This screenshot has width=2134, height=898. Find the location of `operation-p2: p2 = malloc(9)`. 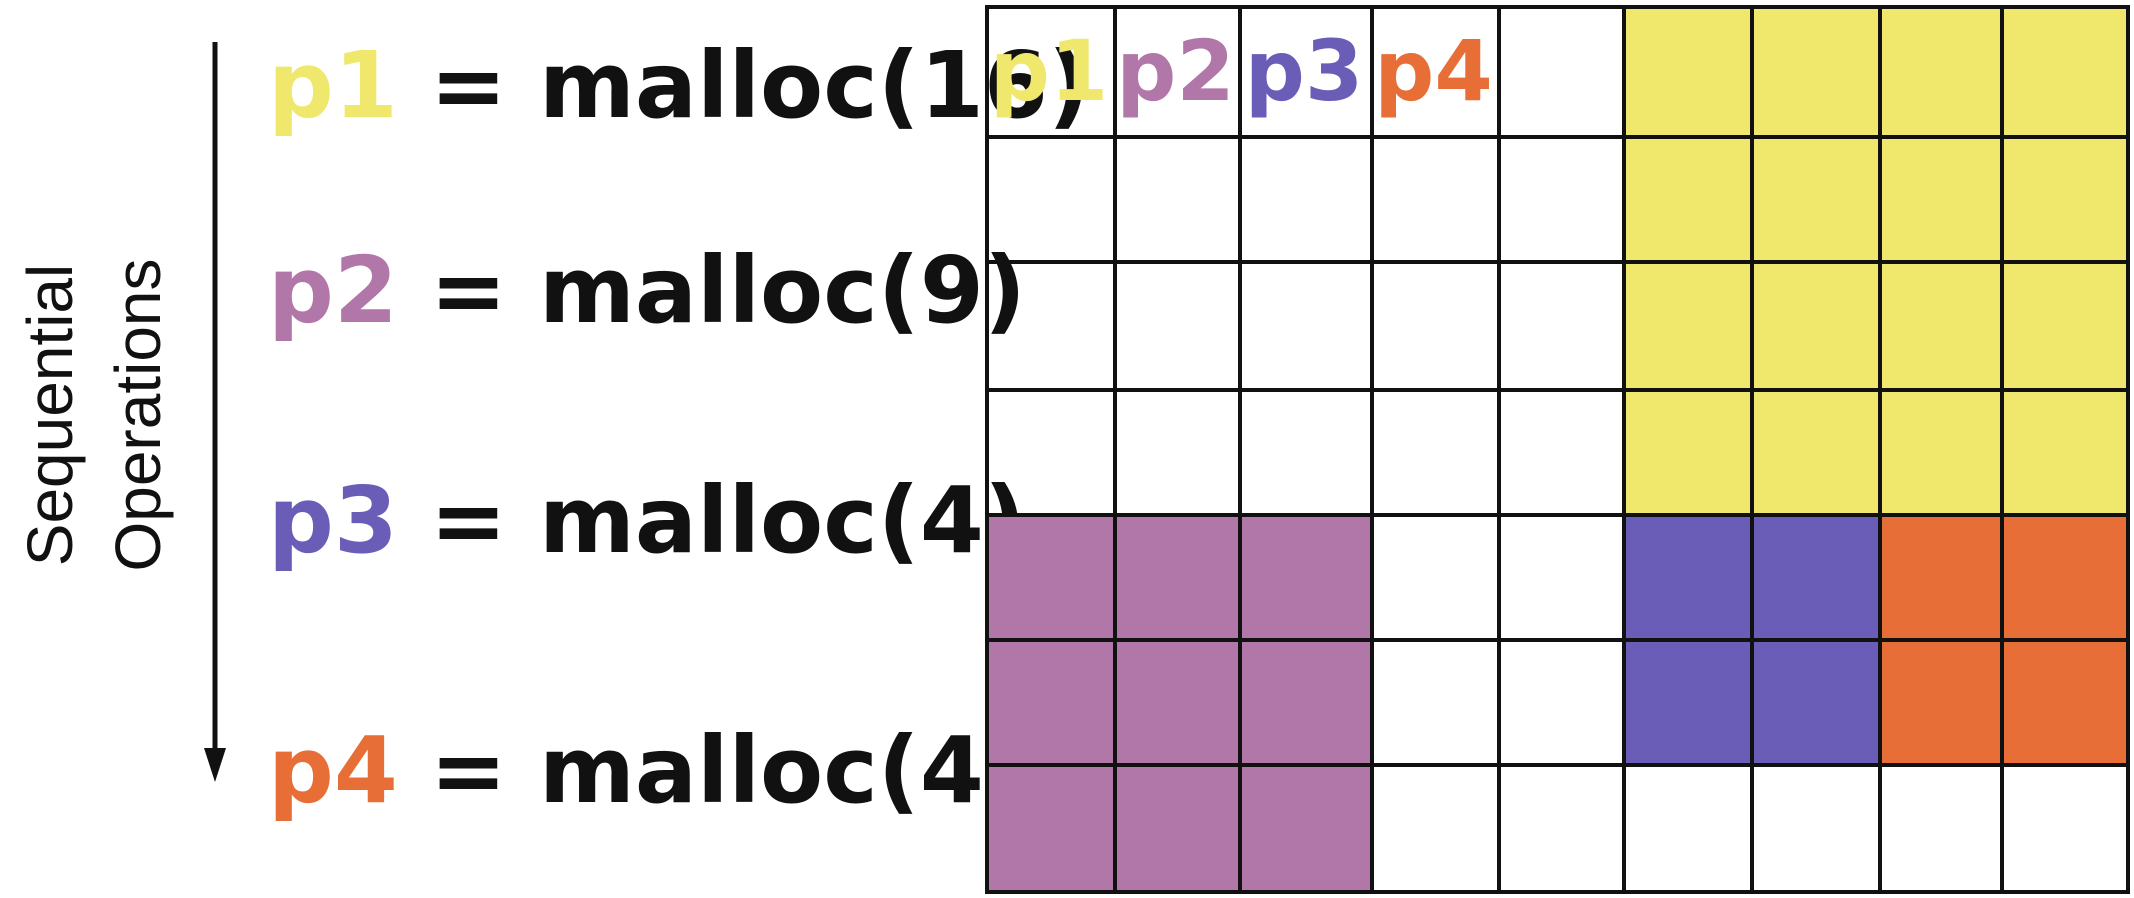

operation-p2: p2 = malloc(9) is located at coordinates (647, 291).